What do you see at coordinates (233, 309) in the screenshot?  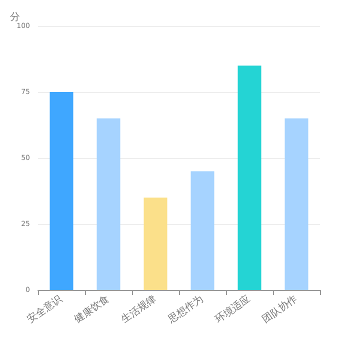 I see `x-tick-label: 环境适应` at bounding box center [233, 309].